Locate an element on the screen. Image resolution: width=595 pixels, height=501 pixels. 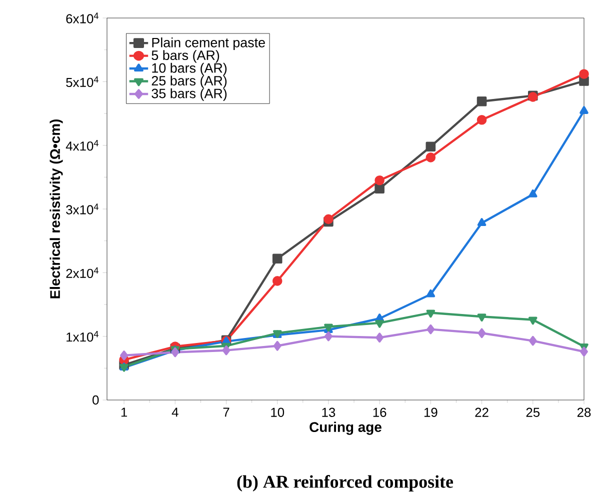
legend-label: 35 bars (AR) is located at coordinates (189, 94).